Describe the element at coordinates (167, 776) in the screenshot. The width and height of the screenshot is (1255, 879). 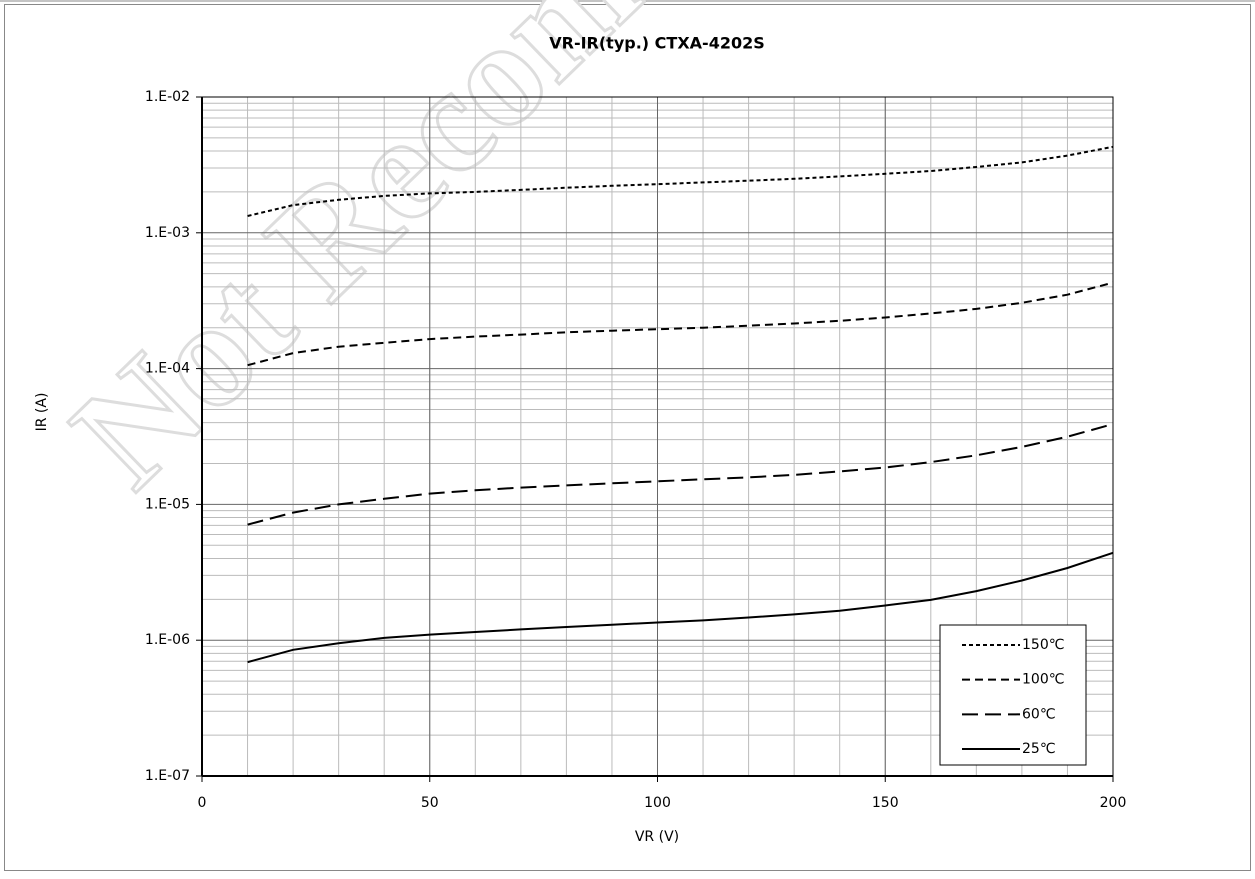
I see `y-tick-label: 1.E-07` at that location.